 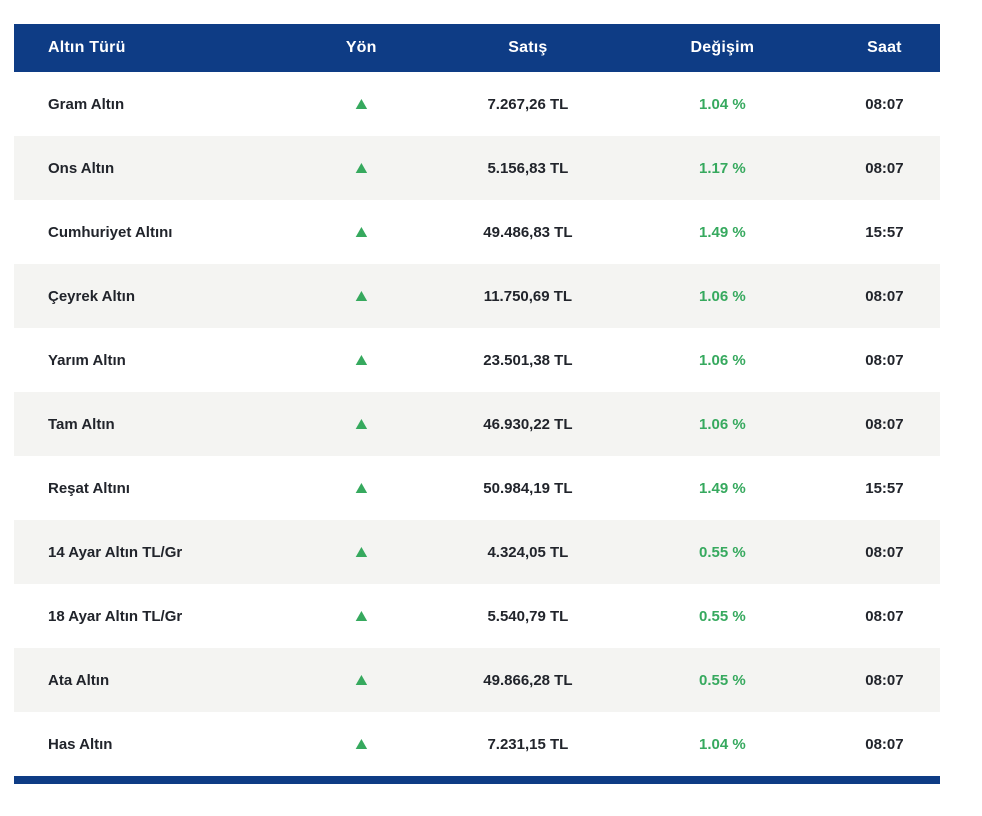 What do you see at coordinates (528, 552) in the screenshot?
I see `price-cell: 4.324,05 TL` at bounding box center [528, 552].